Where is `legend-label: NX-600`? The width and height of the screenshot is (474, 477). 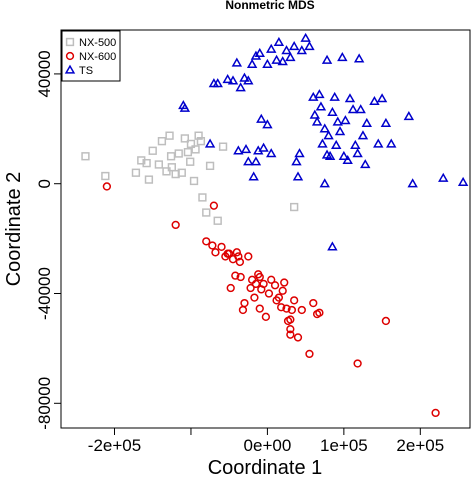
legend-label: NX-600 is located at coordinates (97, 57).